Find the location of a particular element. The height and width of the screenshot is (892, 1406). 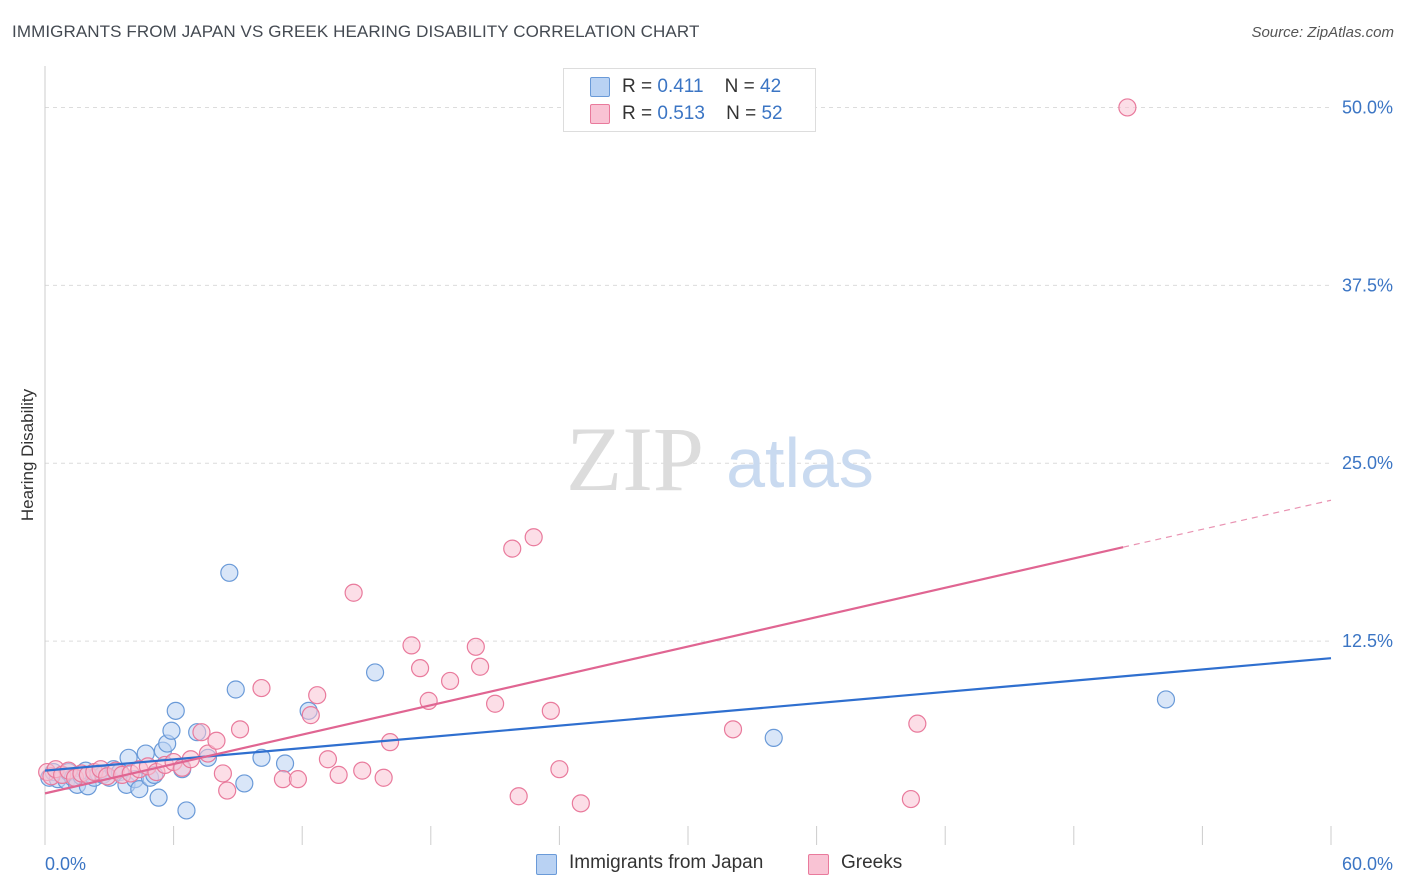

trend-line-greeks-extension is located at coordinates (1227, 523).